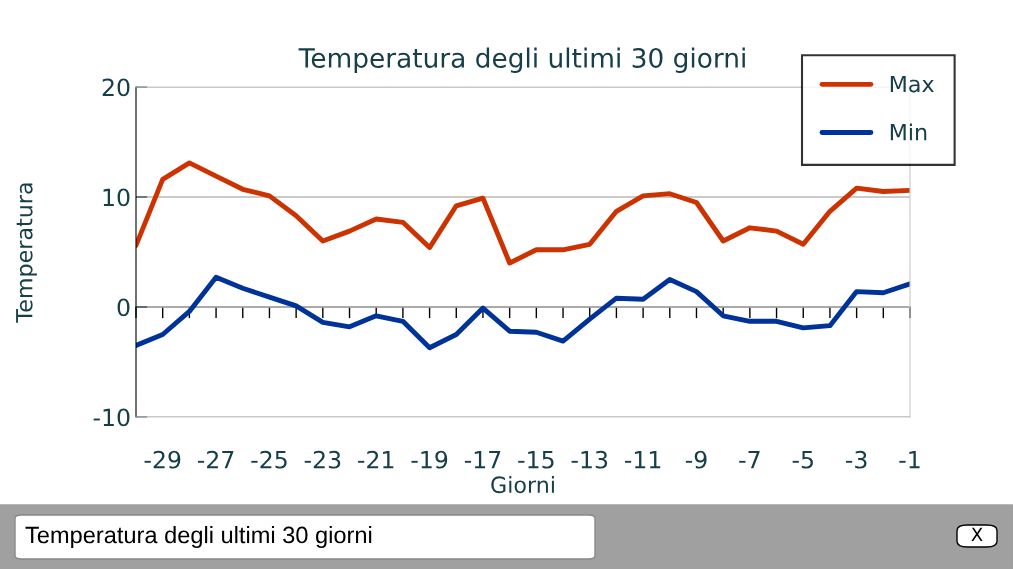 The height and width of the screenshot is (569, 1013). Describe the element at coordinates (482, 460) in the screenshot. I see `x-tick-label: -17` at that location.